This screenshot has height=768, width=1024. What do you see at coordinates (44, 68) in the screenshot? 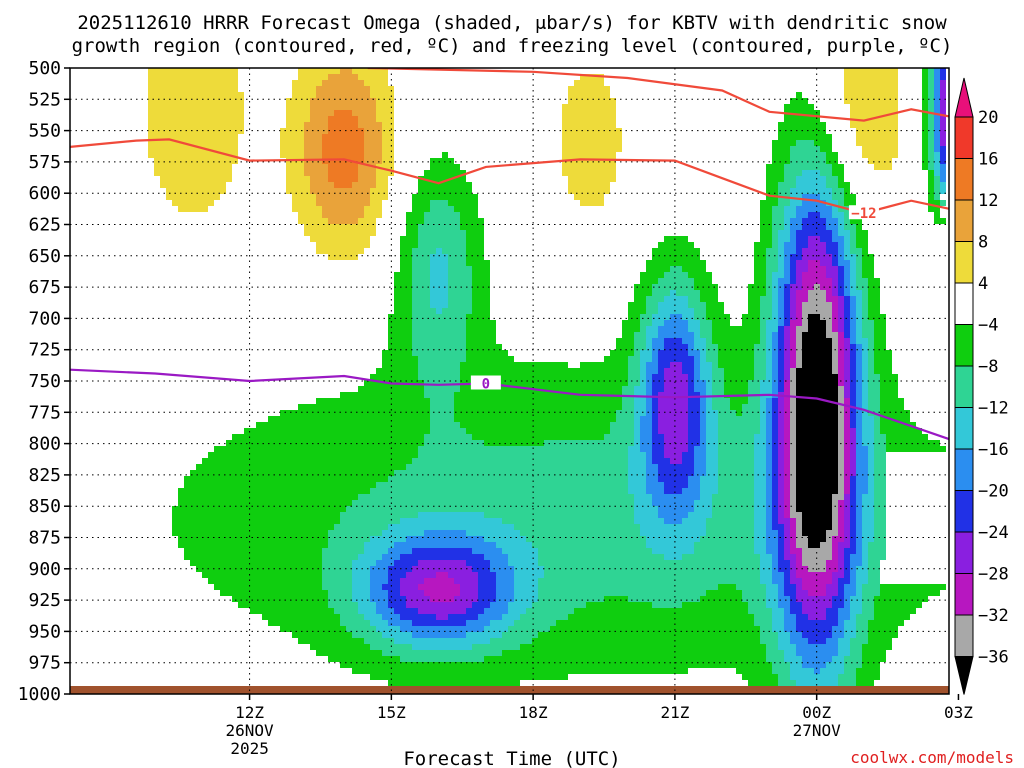
I see `y-tick-label: 500` at bounding box center [44, 68].